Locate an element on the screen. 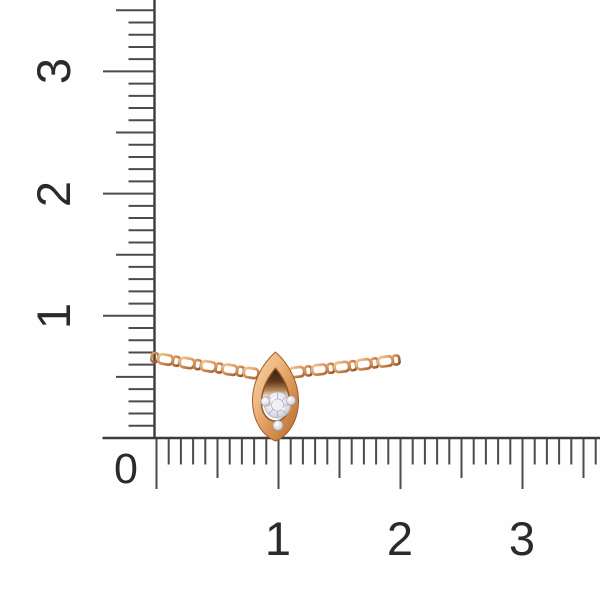 The width and height of the screenshot is (600, 600). diamond-facet-lines is located at coordinates (277, 405).